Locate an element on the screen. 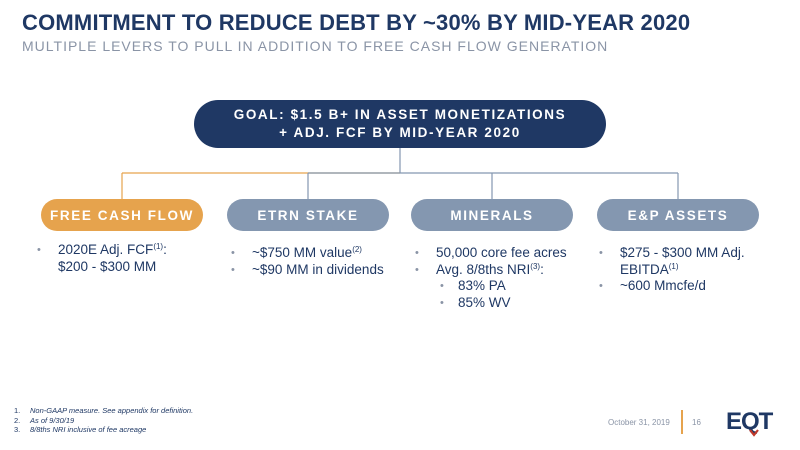 The width and height of the screenshot is (800, 450). lever-ep-assets: E&P ASSETS is located at coordinates (678, 215).